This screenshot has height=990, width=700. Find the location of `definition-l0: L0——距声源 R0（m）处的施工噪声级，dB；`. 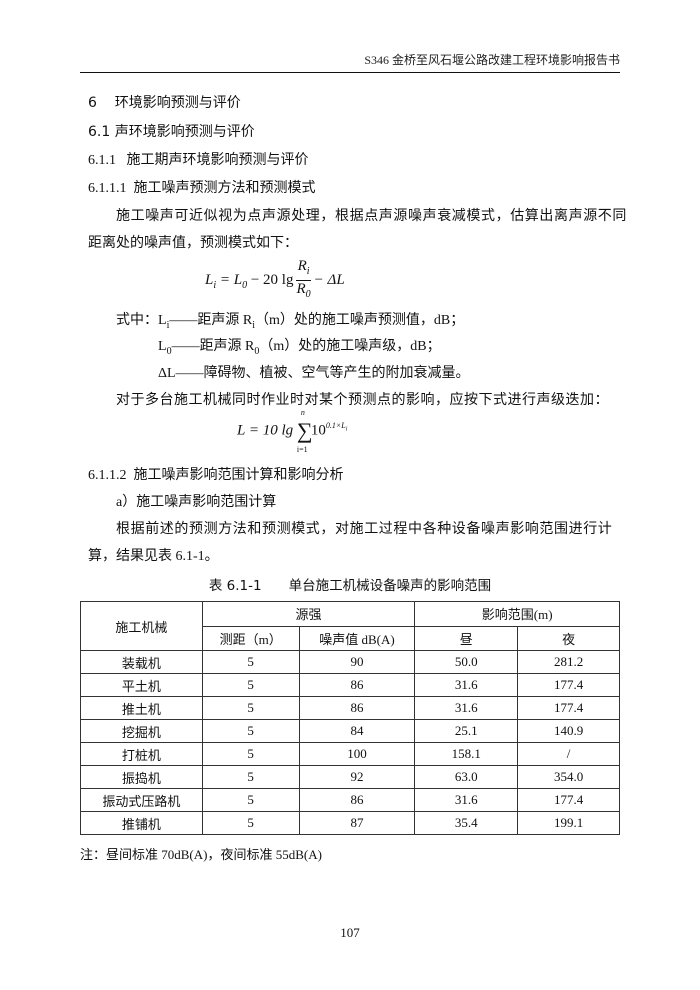

definition-l0: L0——距声源 R0（m）处的施工噪声级，dB； is located at coordinates (299, 348).